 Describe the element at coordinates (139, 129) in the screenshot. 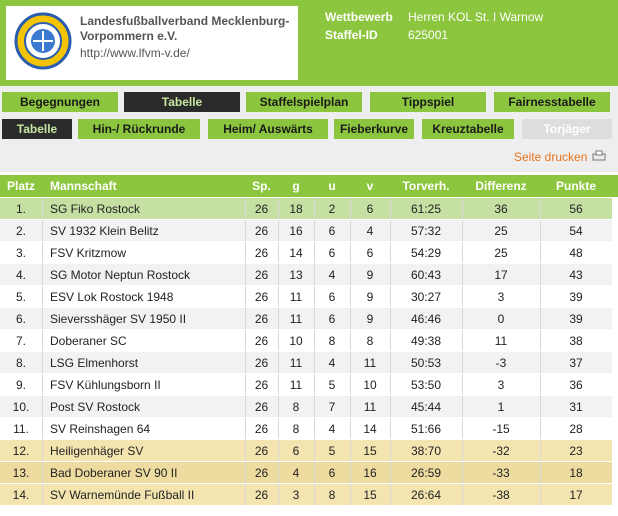

I see `sub-tab: Hin-/ Rückrunde` at that location.